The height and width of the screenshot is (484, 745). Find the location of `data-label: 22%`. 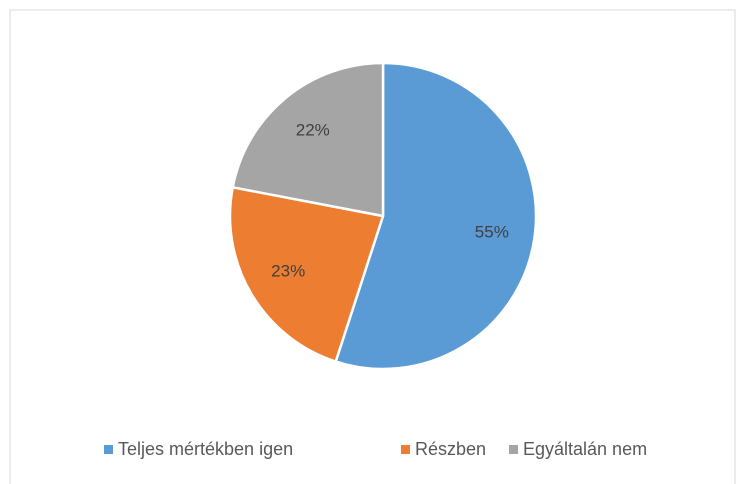

data-label: 22% is located at coordinates (313, 130).